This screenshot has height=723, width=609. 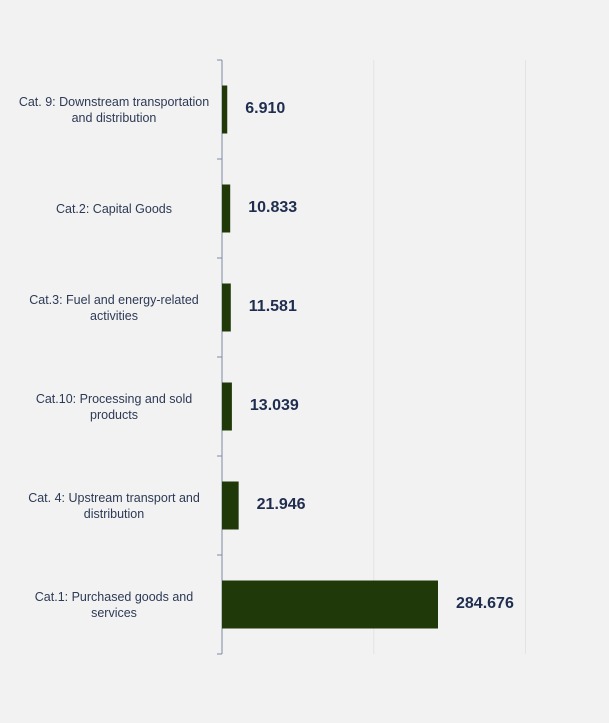 What do you see at coordinates (272, 306) in the screenshot?
I see `value-label: 11.581` at bounding box center [272, 306].